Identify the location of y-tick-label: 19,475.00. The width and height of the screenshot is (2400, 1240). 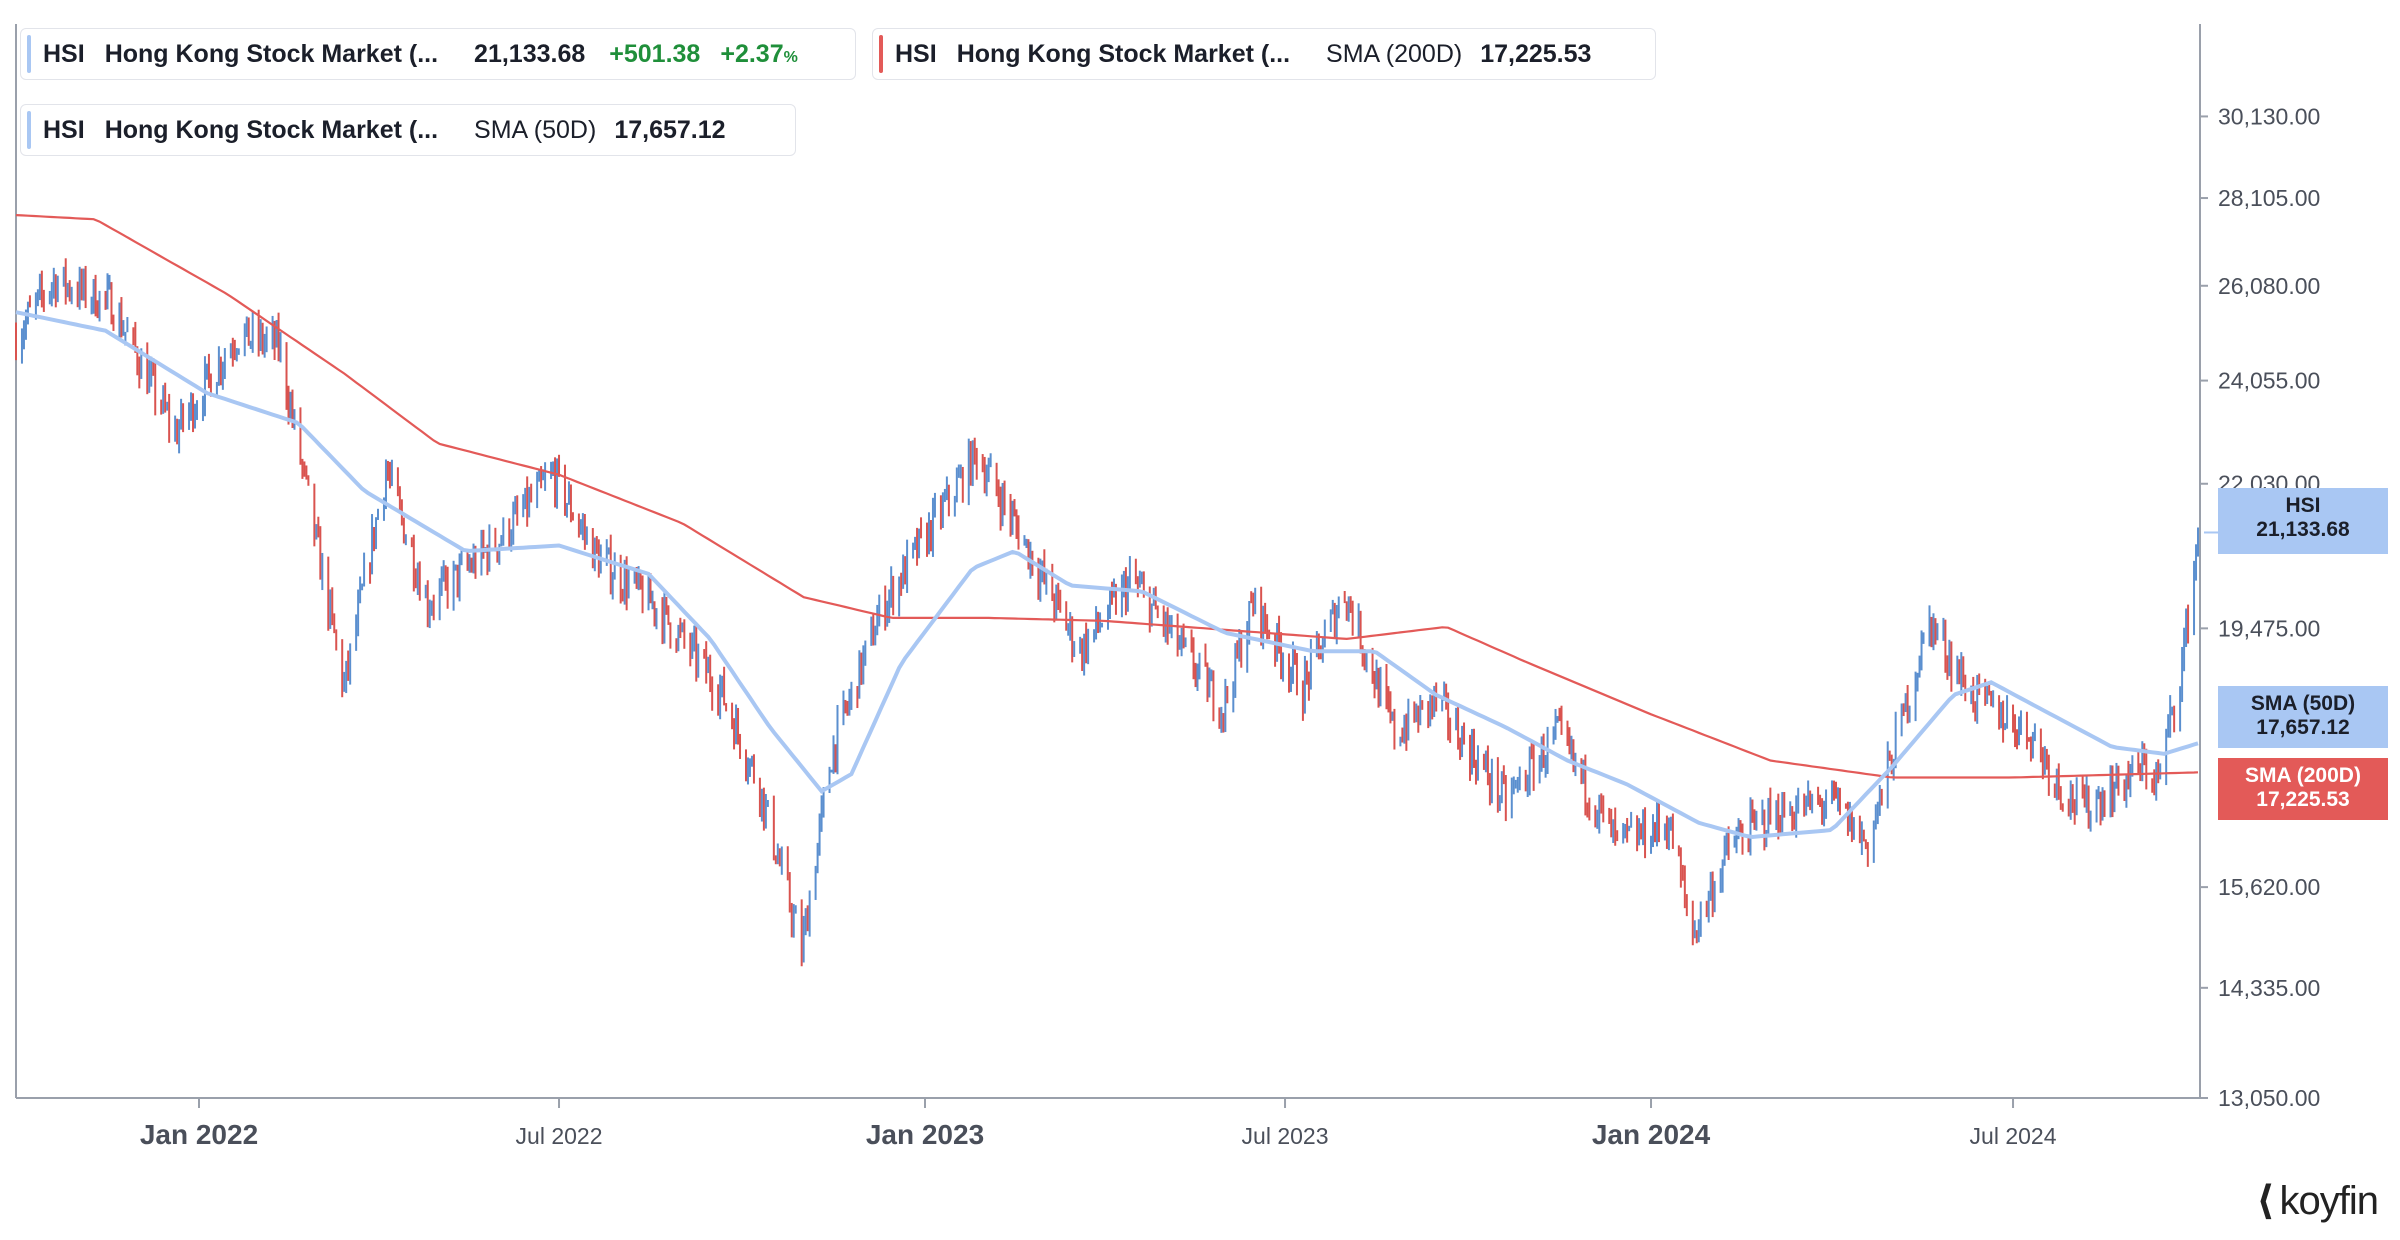
(2269, 628).